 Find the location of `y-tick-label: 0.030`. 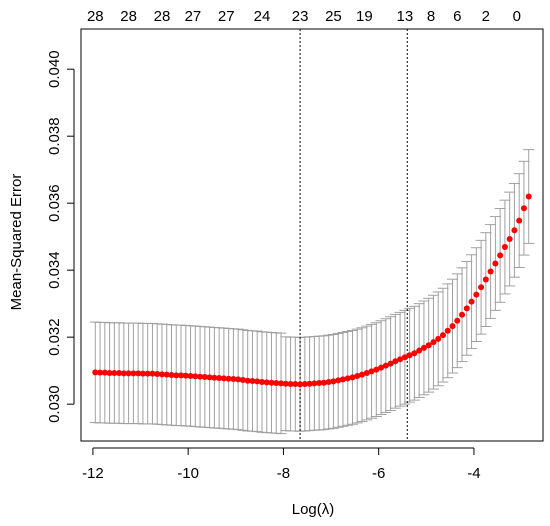

y-tick-label: 0.030 is located at coordinates (54, 404).